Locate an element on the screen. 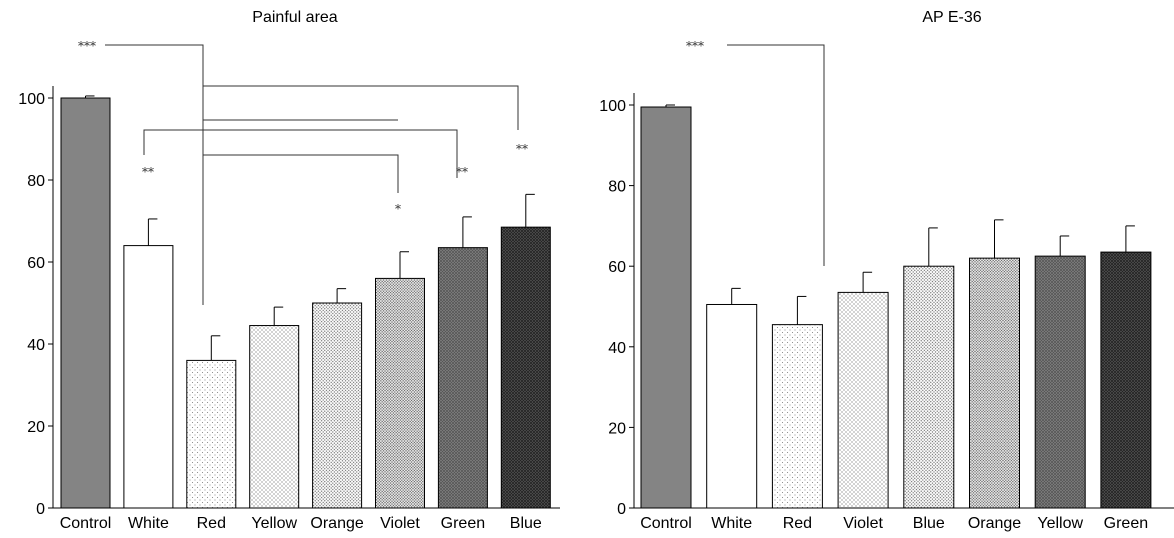  chart-title: Painful area is located at coordinates (294, 17).